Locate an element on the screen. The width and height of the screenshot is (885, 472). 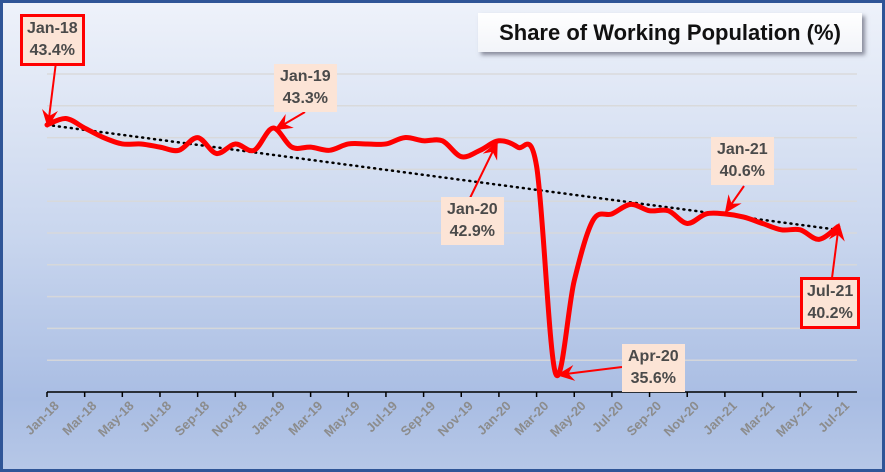
callout-value: 43.4% is located at coordinates (52, 50).